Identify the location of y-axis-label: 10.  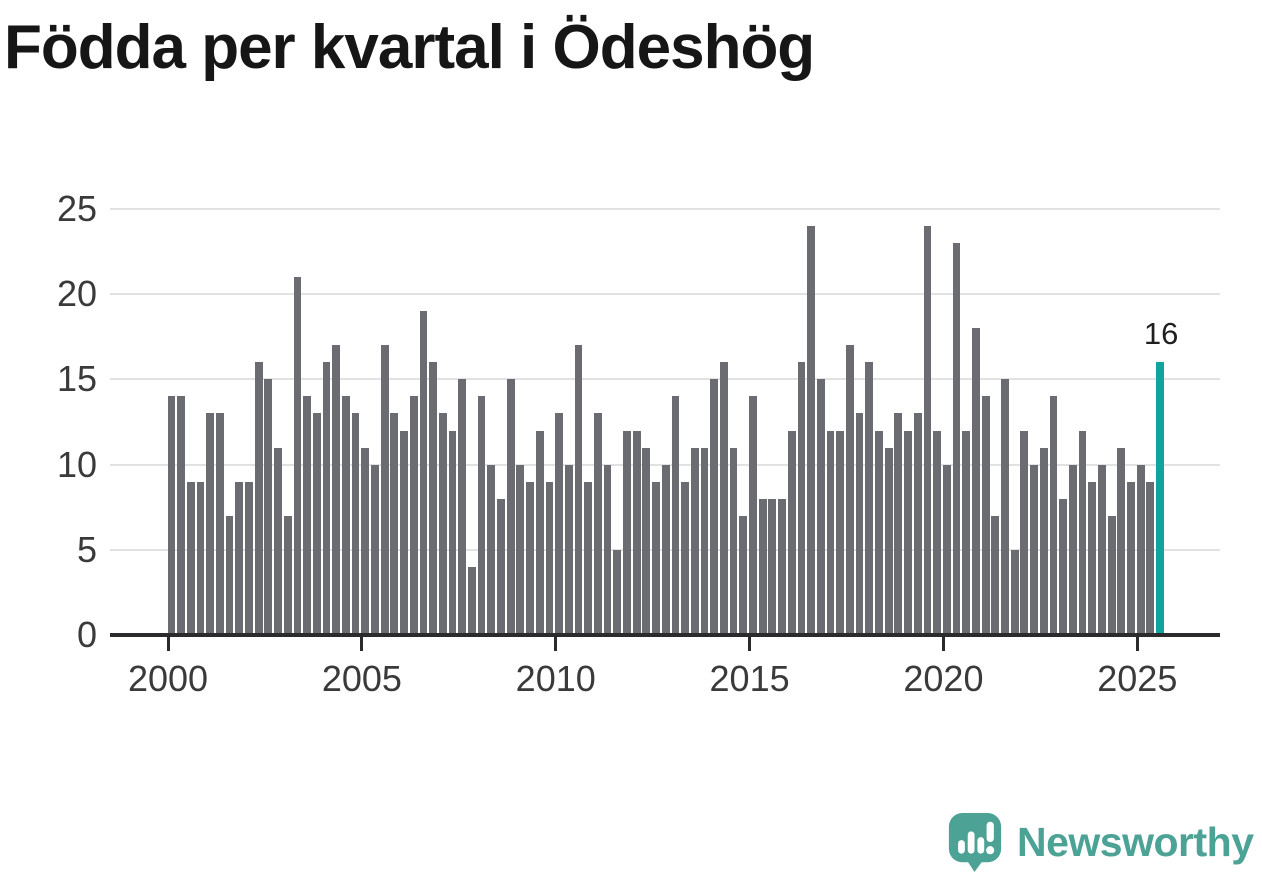
(76, 464).